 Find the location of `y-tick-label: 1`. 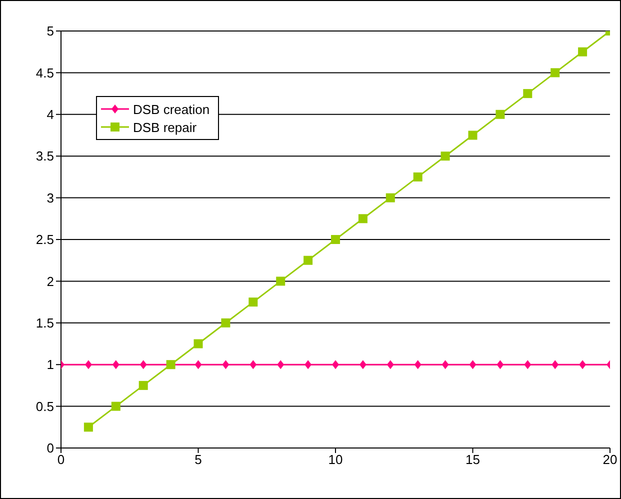

y-tick-label: 1 is located at coordinates (50, 364).